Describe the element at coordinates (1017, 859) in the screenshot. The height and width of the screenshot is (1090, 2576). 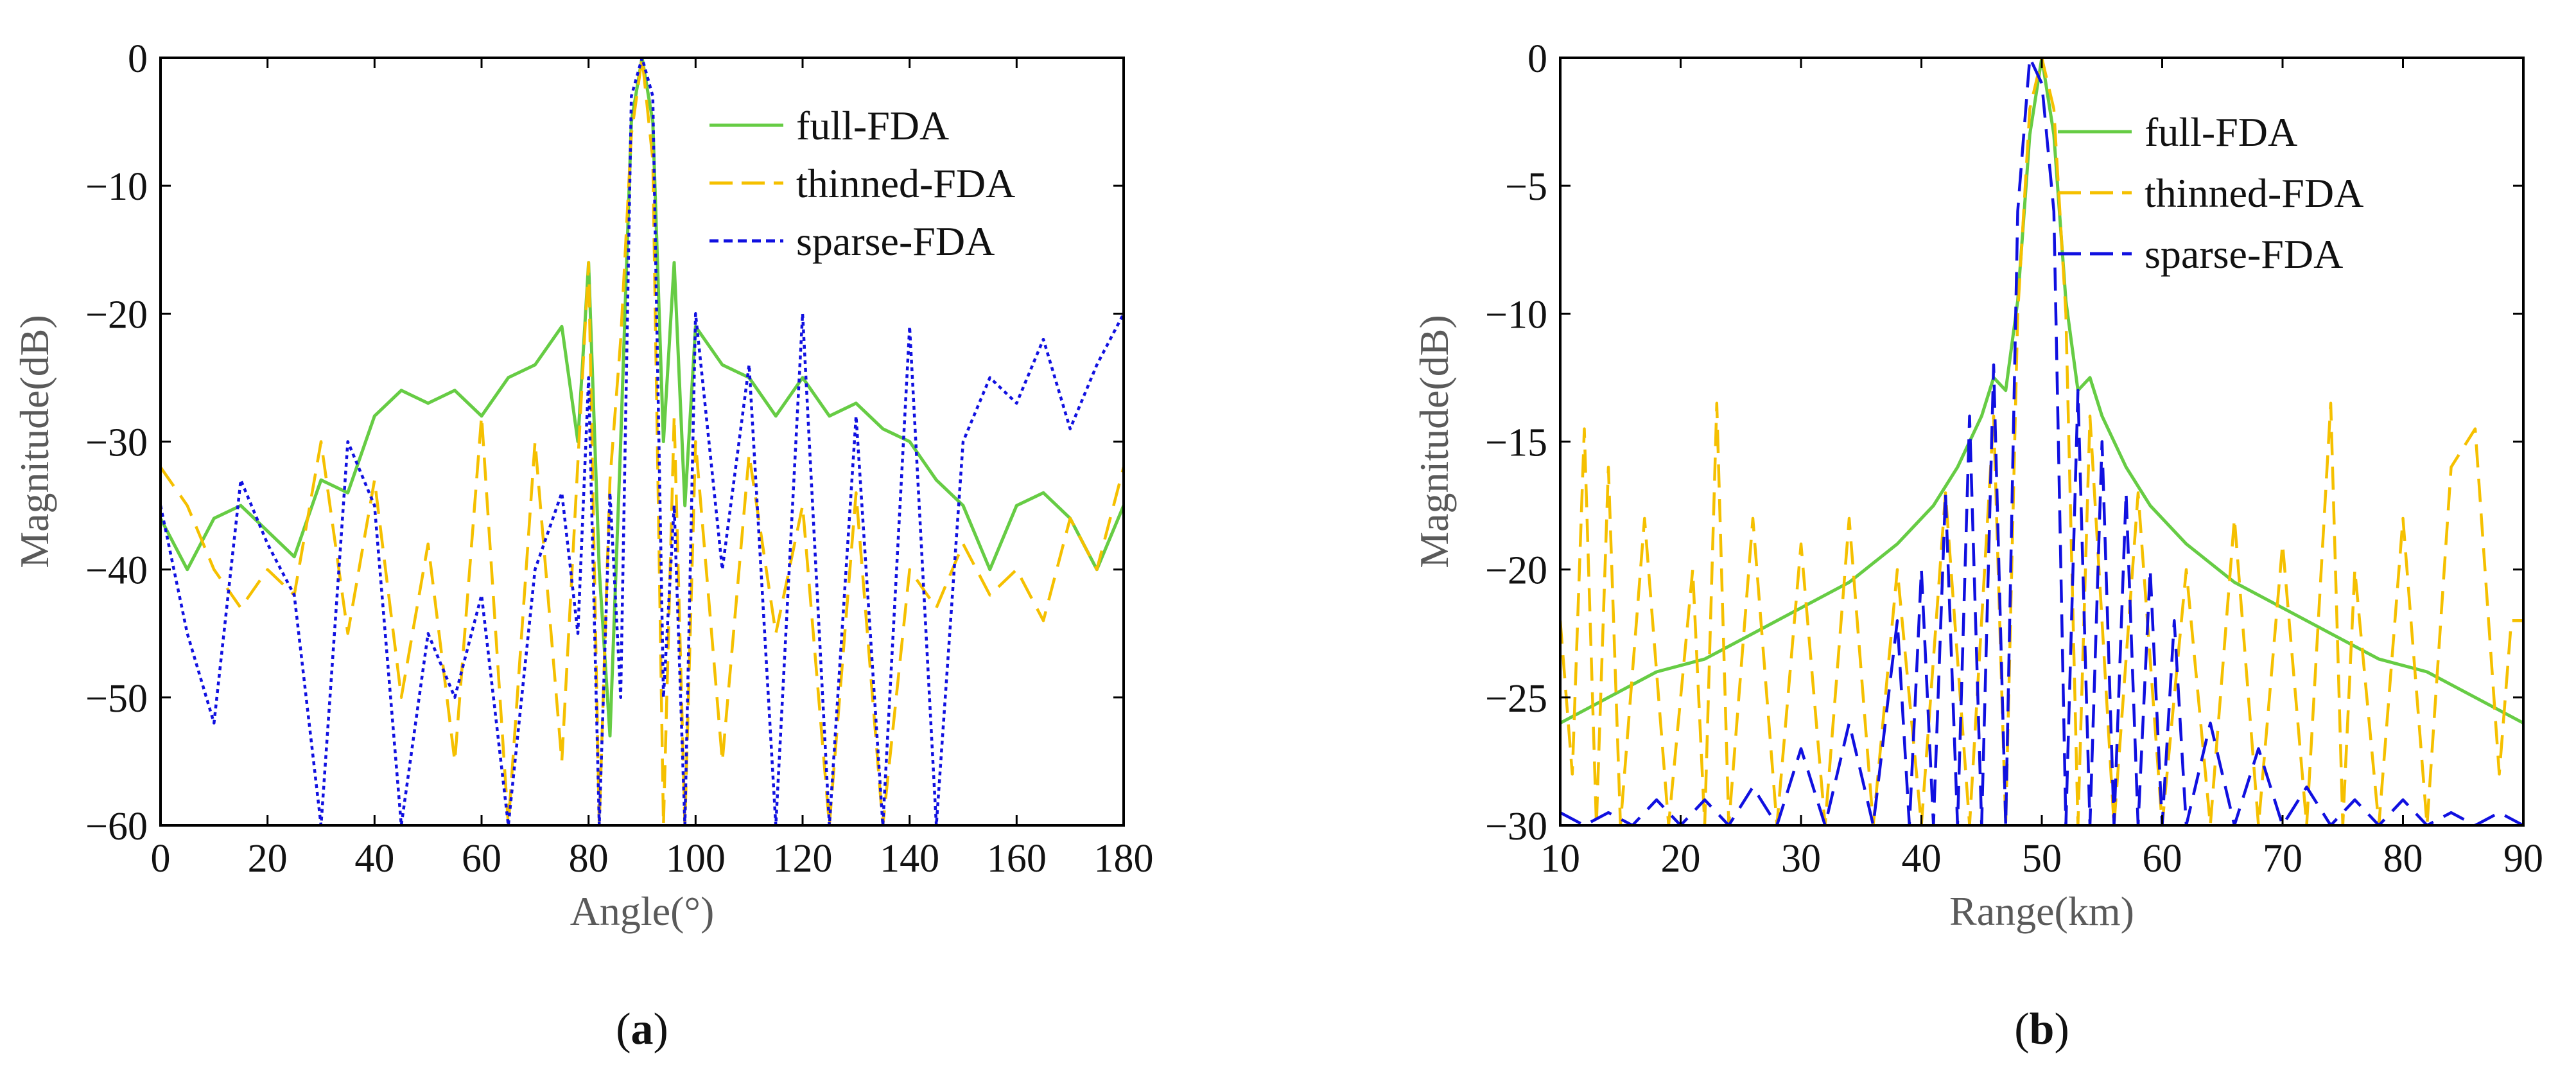
I see `x-tick-label: 160` at that location.